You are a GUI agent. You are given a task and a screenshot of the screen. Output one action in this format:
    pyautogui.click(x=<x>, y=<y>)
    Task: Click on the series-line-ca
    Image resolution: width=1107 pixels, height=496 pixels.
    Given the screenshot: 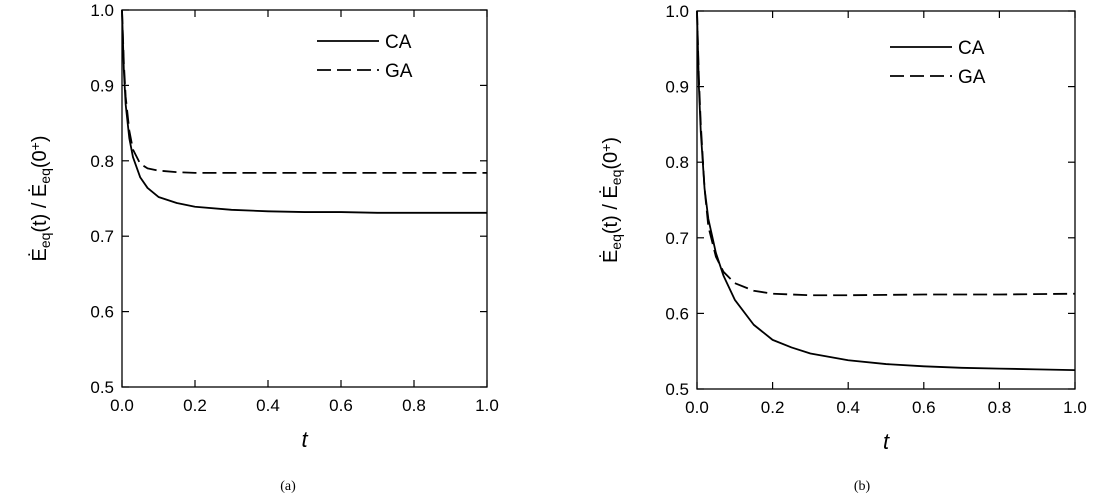 What is the action you would take?
    pyautogui.click(x=304, y=111)
    